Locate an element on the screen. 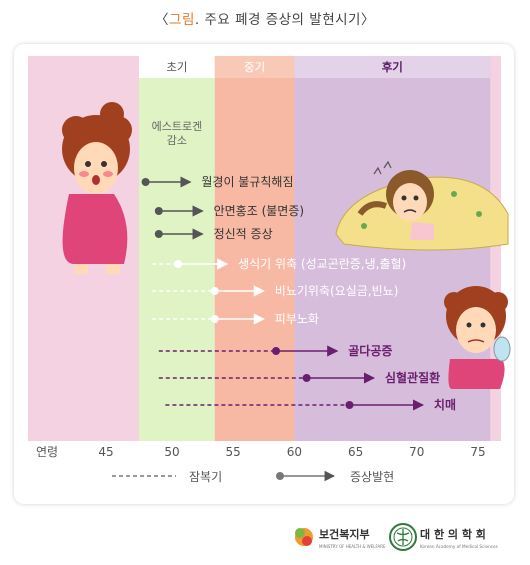  symptom-label-1: 안면홍조 (불면증) is located at coordinates (259, 211).